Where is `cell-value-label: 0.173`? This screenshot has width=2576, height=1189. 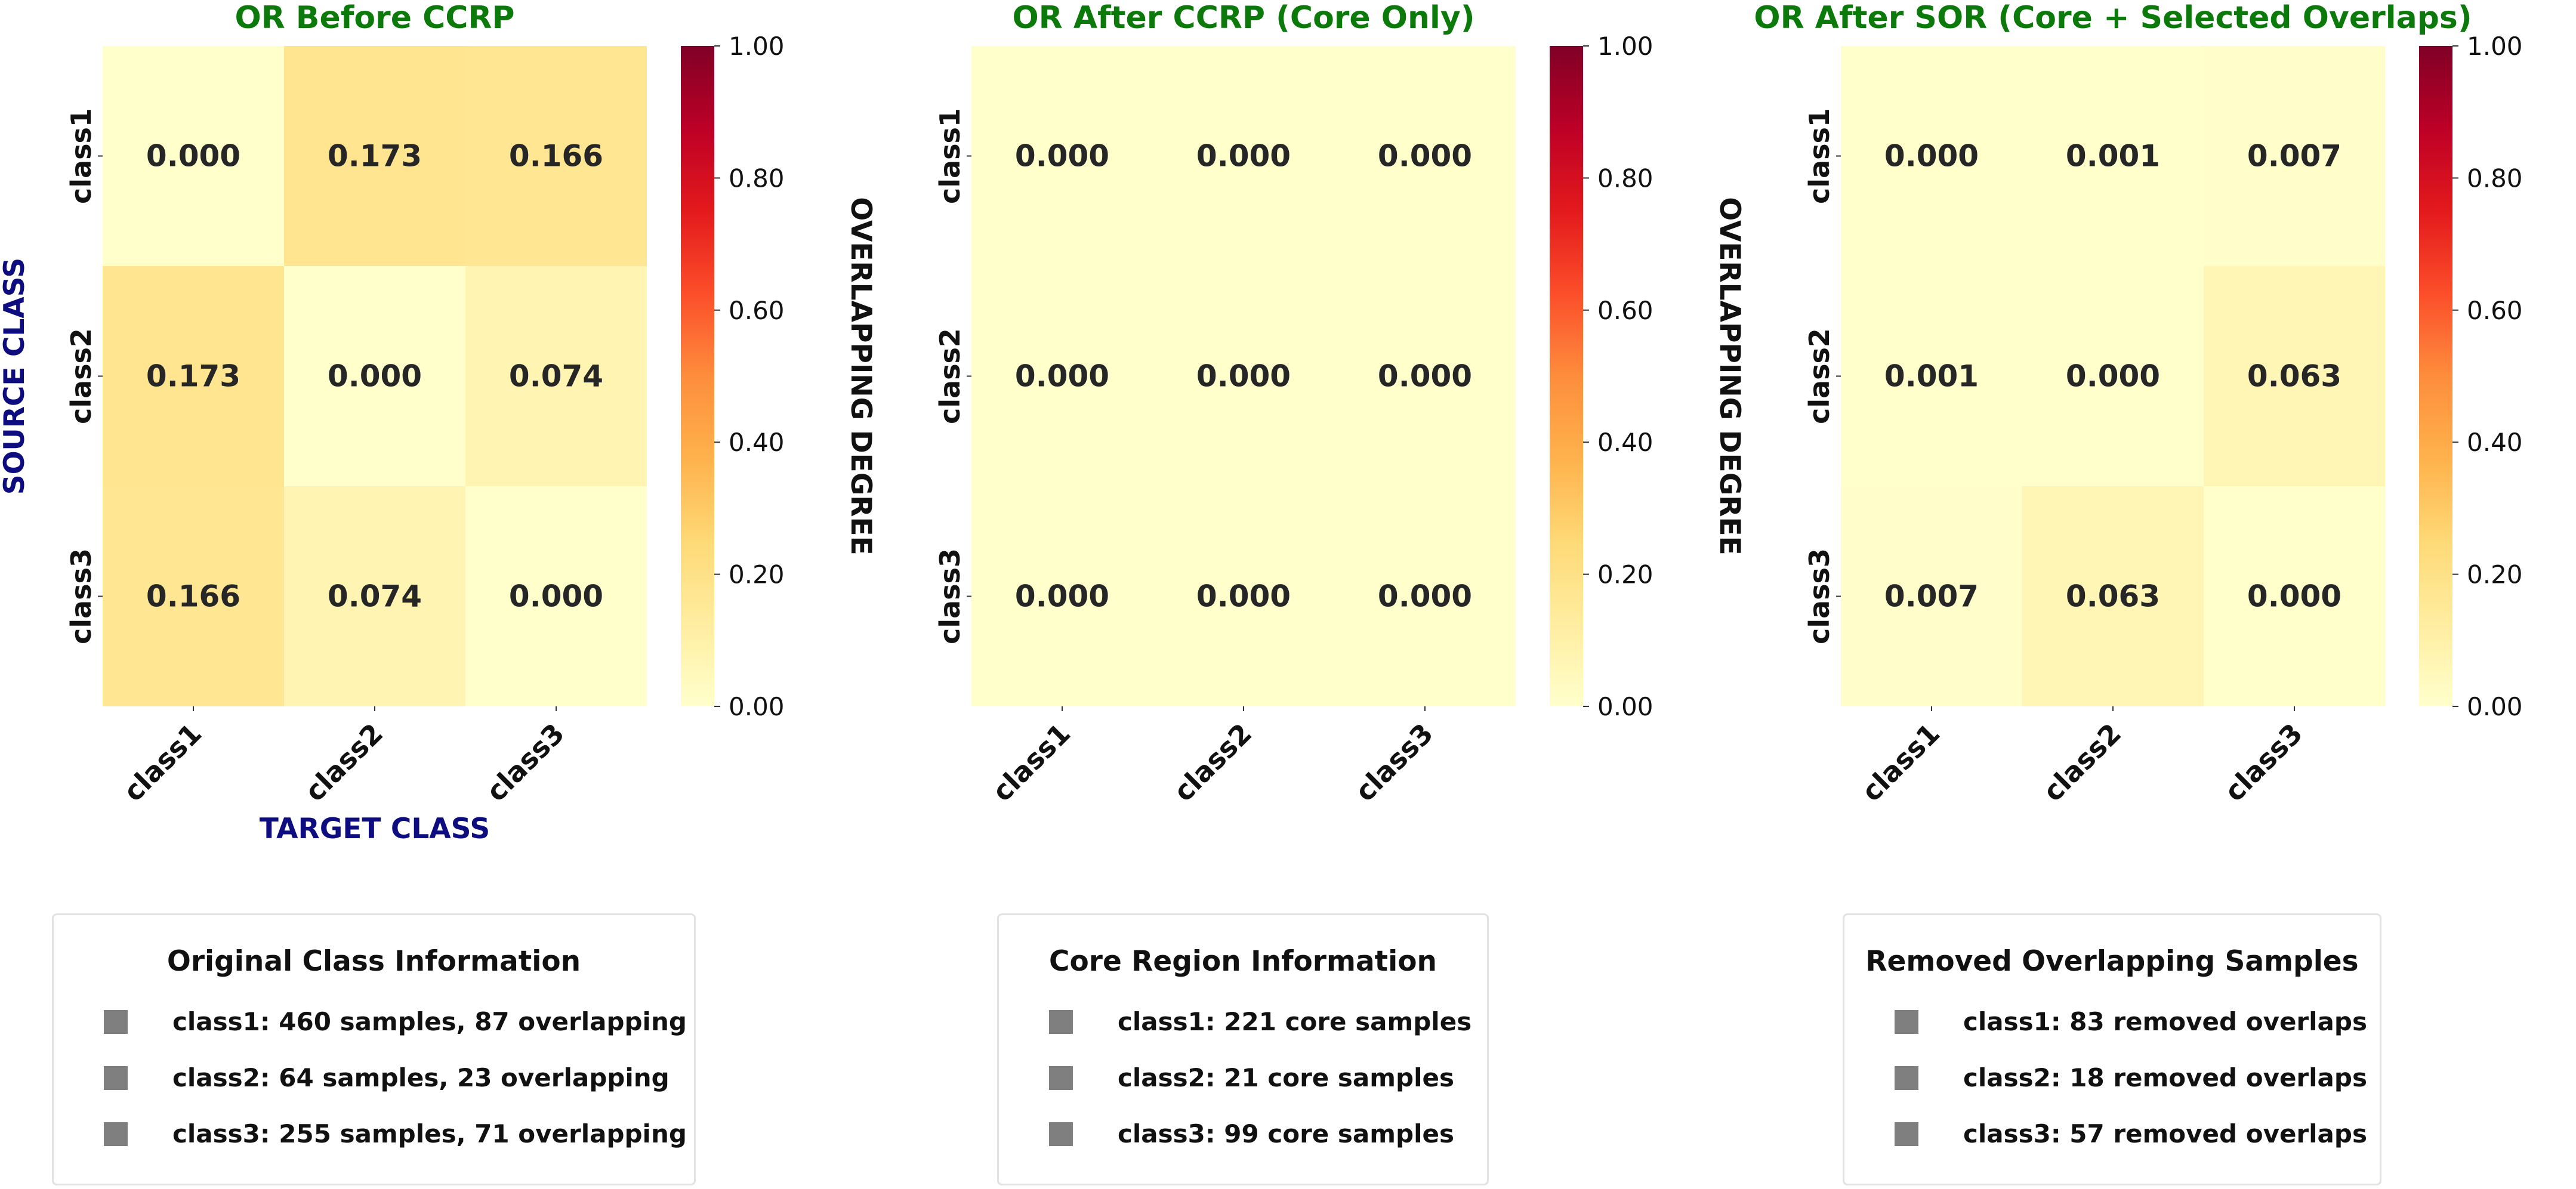 cell-value-label: 0.173 is located at coordinates (193, 376).